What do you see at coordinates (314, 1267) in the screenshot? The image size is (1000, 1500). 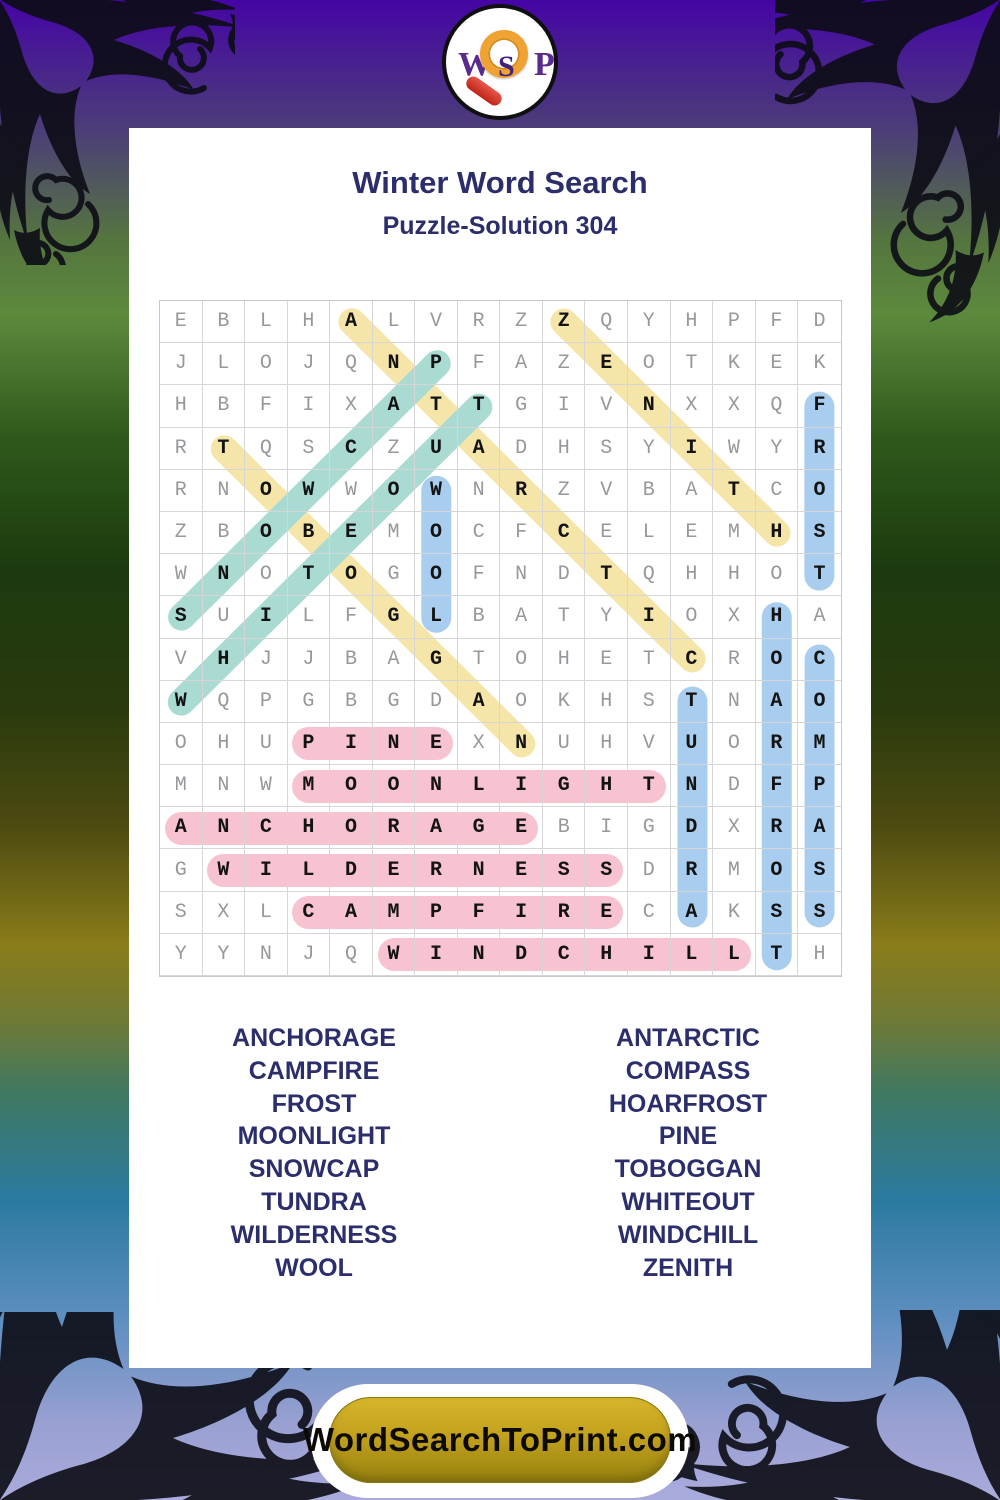 I see `word-list-item: WOOL` at bounding box center [314, 1267].